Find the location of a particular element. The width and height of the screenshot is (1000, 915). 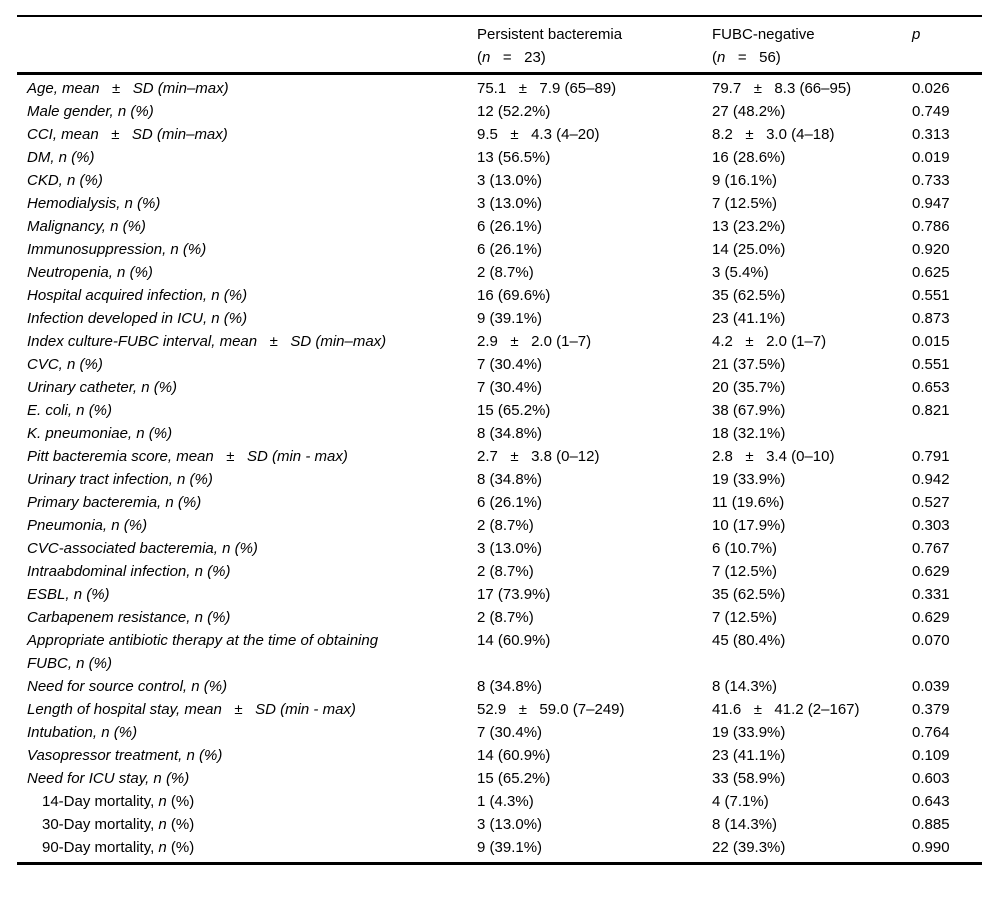

value-cell: 3 (5.4%) is located at coordinates (740, 272).